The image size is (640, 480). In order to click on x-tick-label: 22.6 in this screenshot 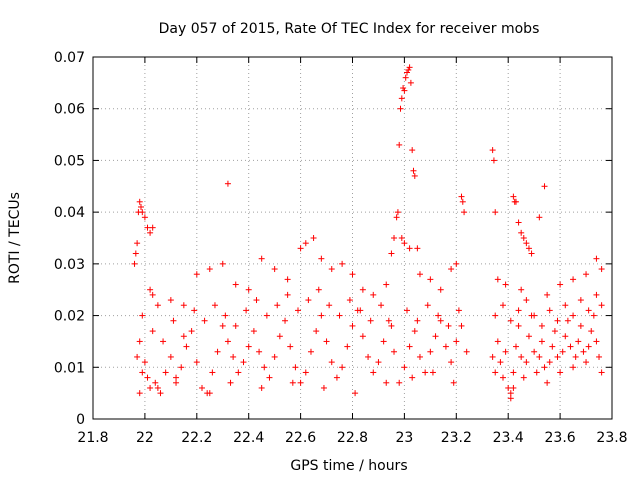, I will do `click(300, 438)`.